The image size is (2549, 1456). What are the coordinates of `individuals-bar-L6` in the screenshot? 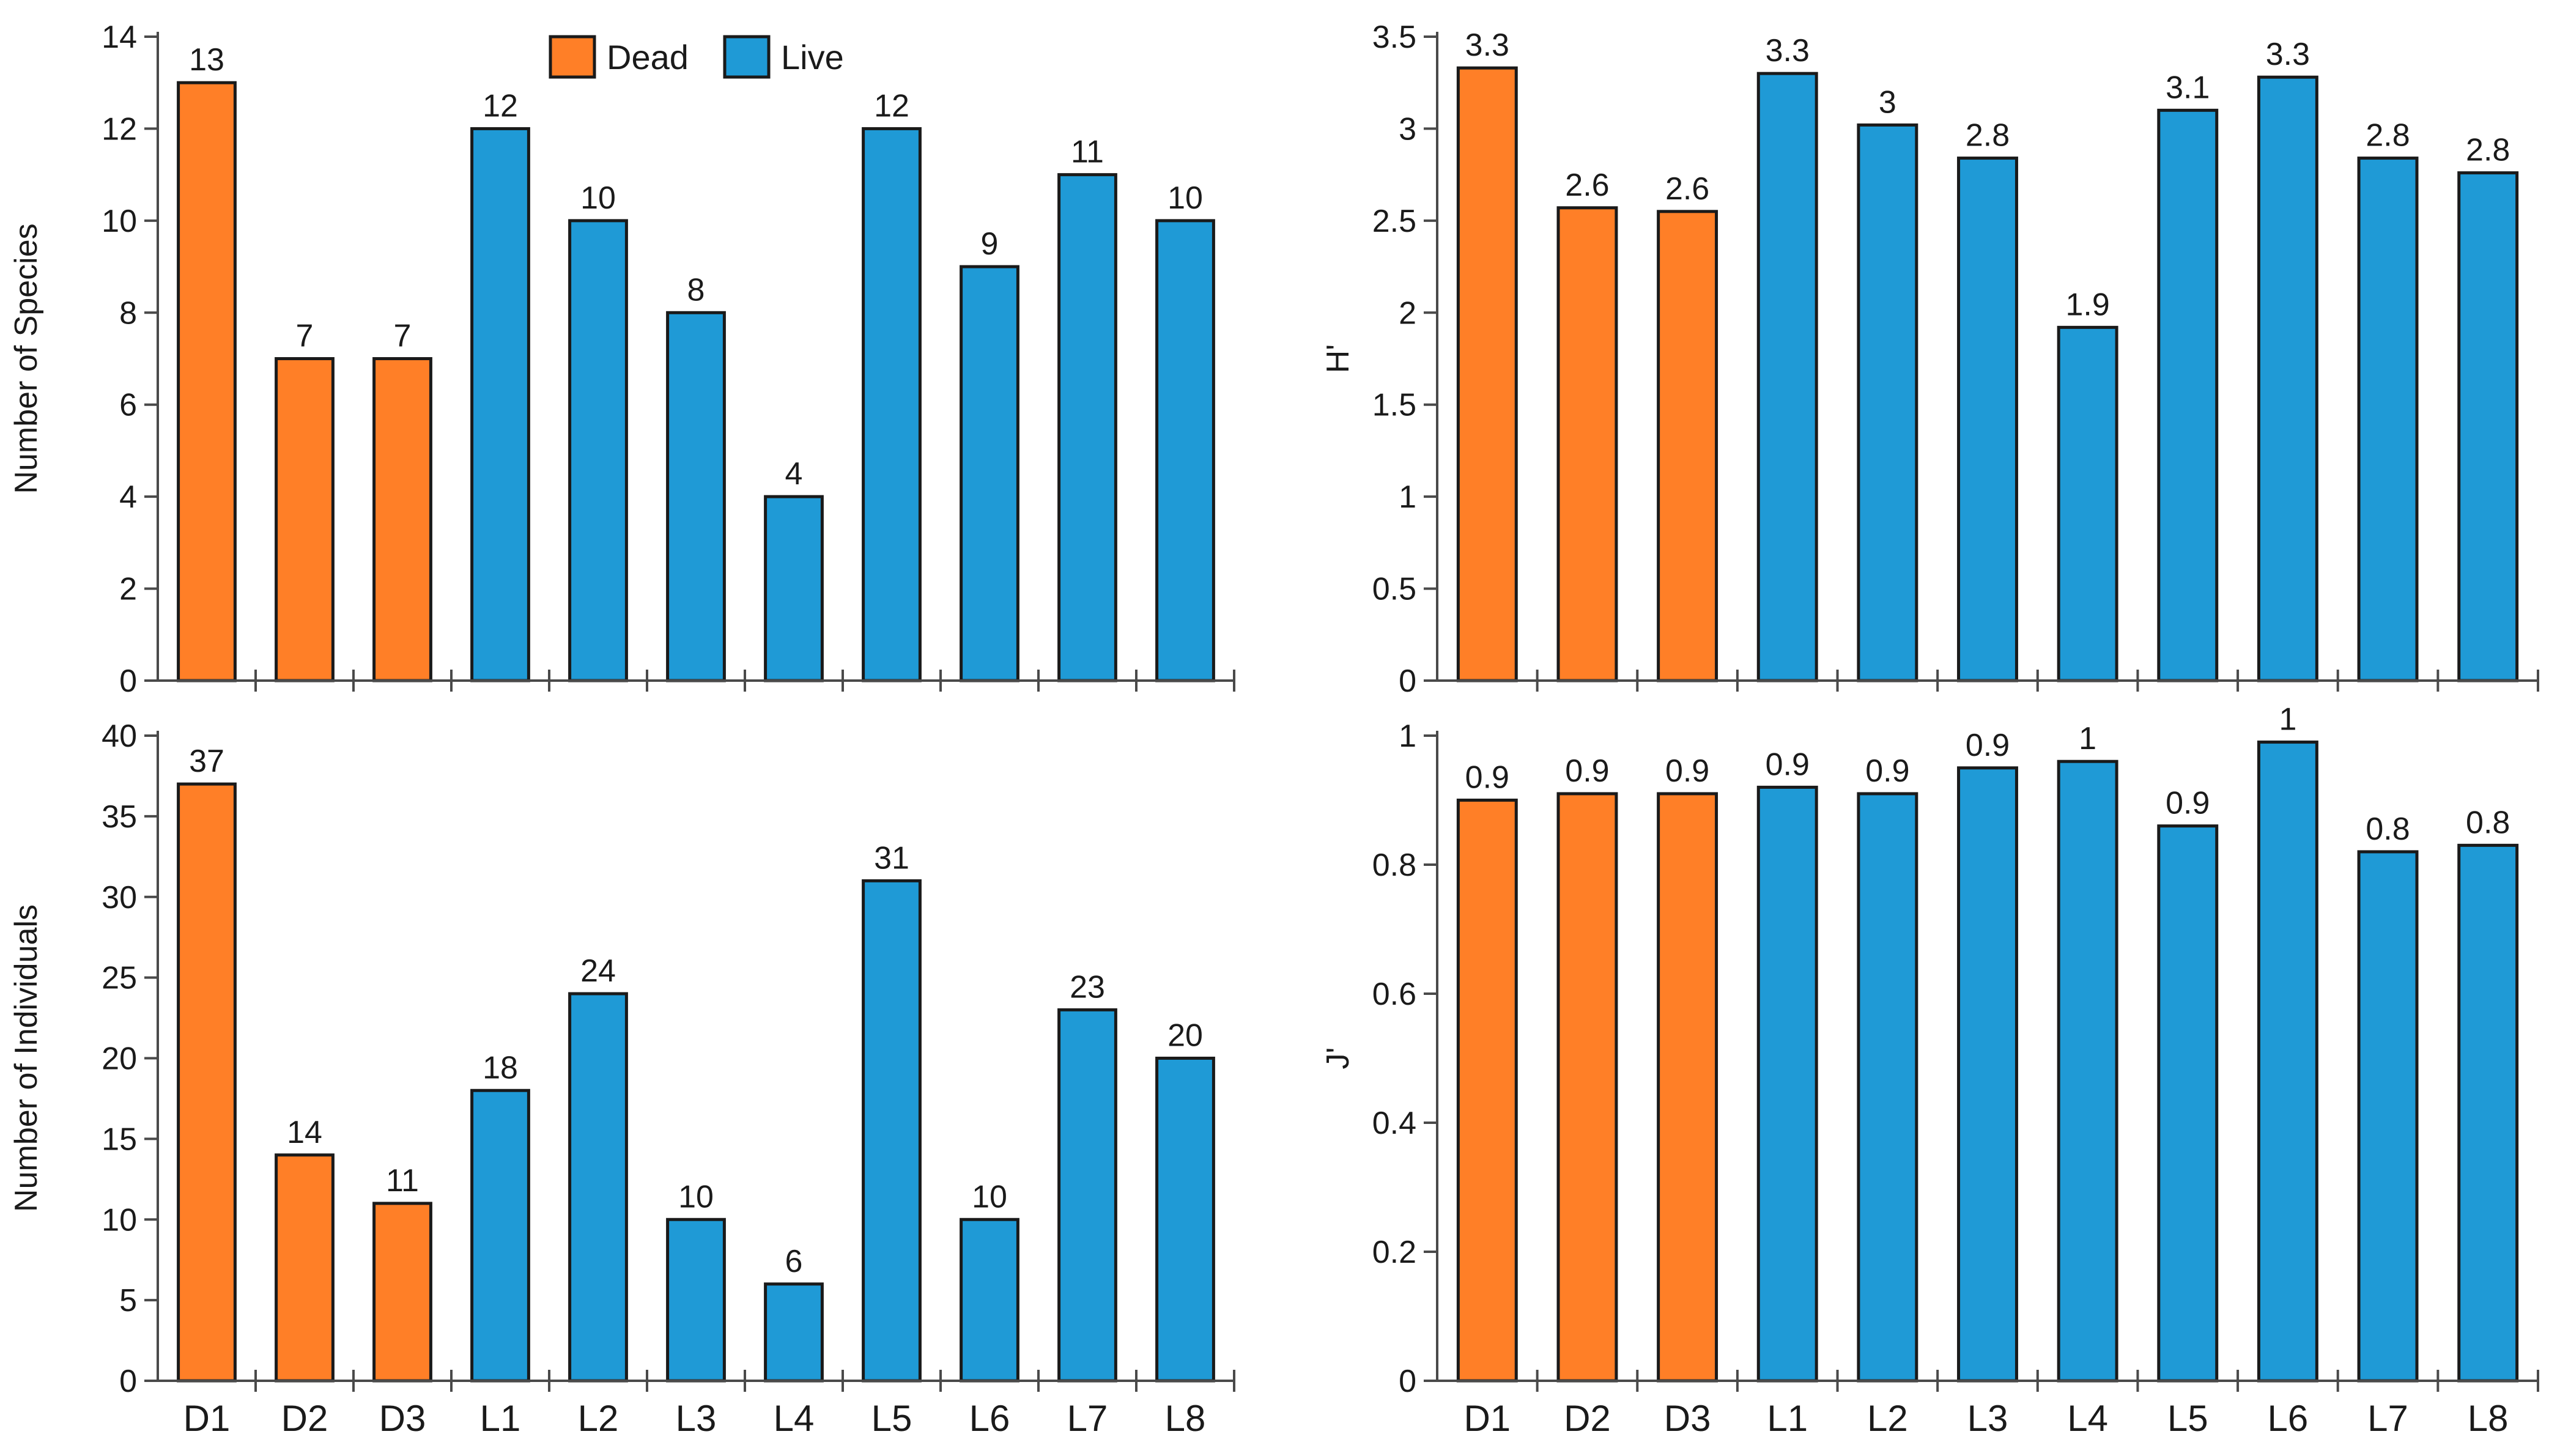 It's located at (989, 1300).